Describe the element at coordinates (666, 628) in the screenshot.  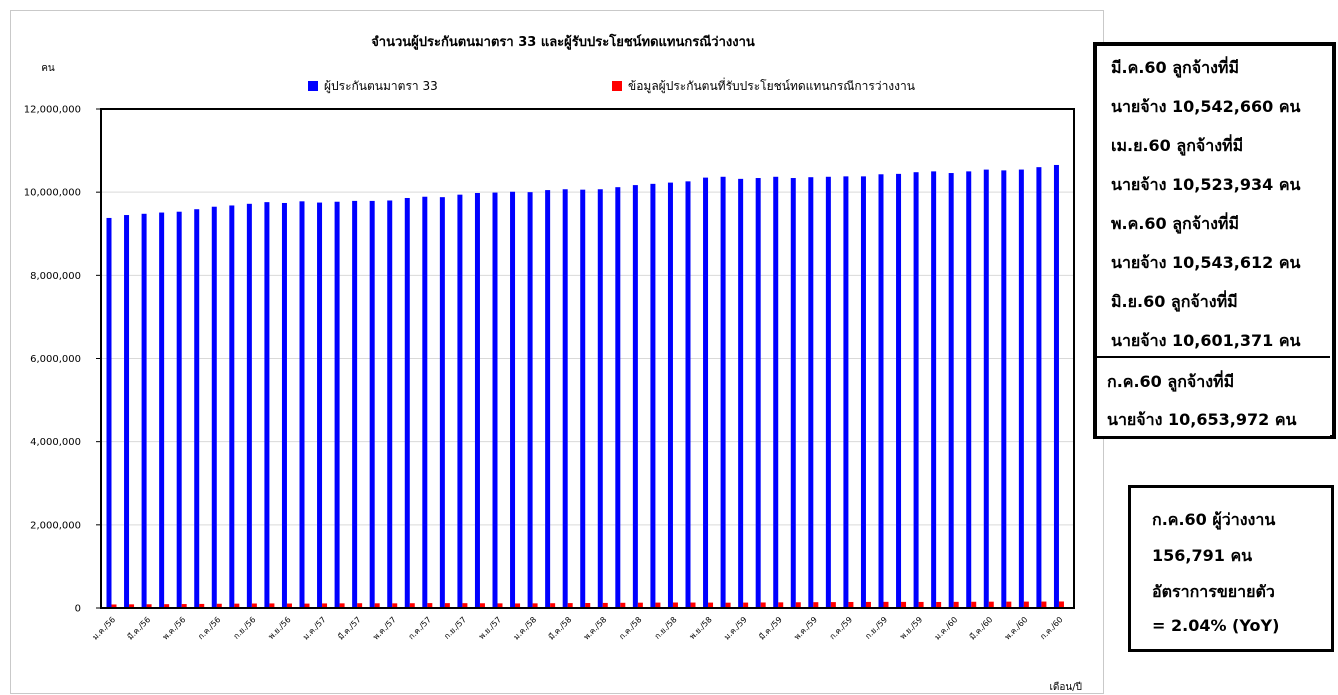
I see `x-tick-label: ก.ย./58` at that location.